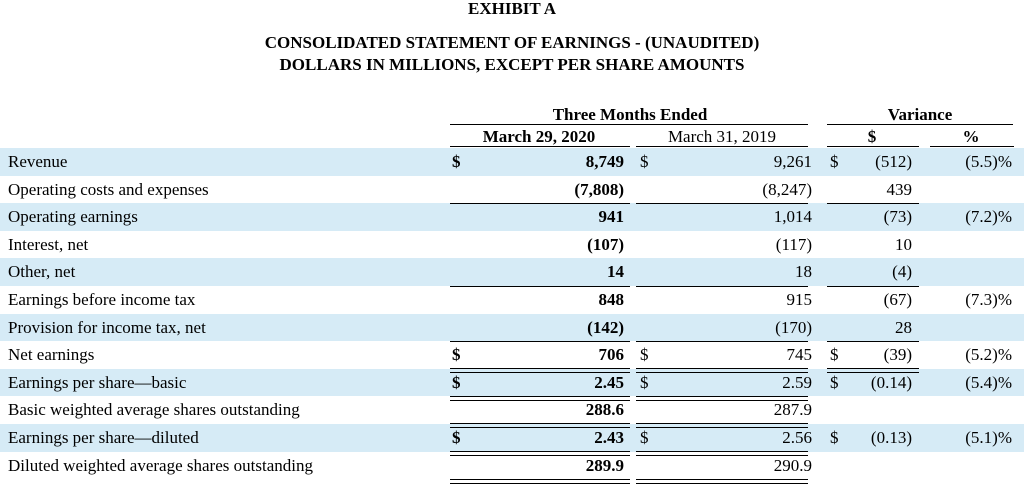 Image resolution: width=1024 pixels, height=503 pixels. What do you see at coordinates (972, 146) in the screenshot?
I see `header-underline-var-percent` at bounding box center [972, 146].